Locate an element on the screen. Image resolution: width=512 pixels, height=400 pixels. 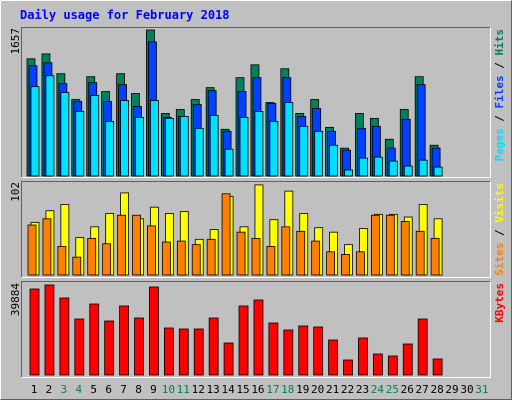
legend-entry: Files is located at coordinates (499, 91).